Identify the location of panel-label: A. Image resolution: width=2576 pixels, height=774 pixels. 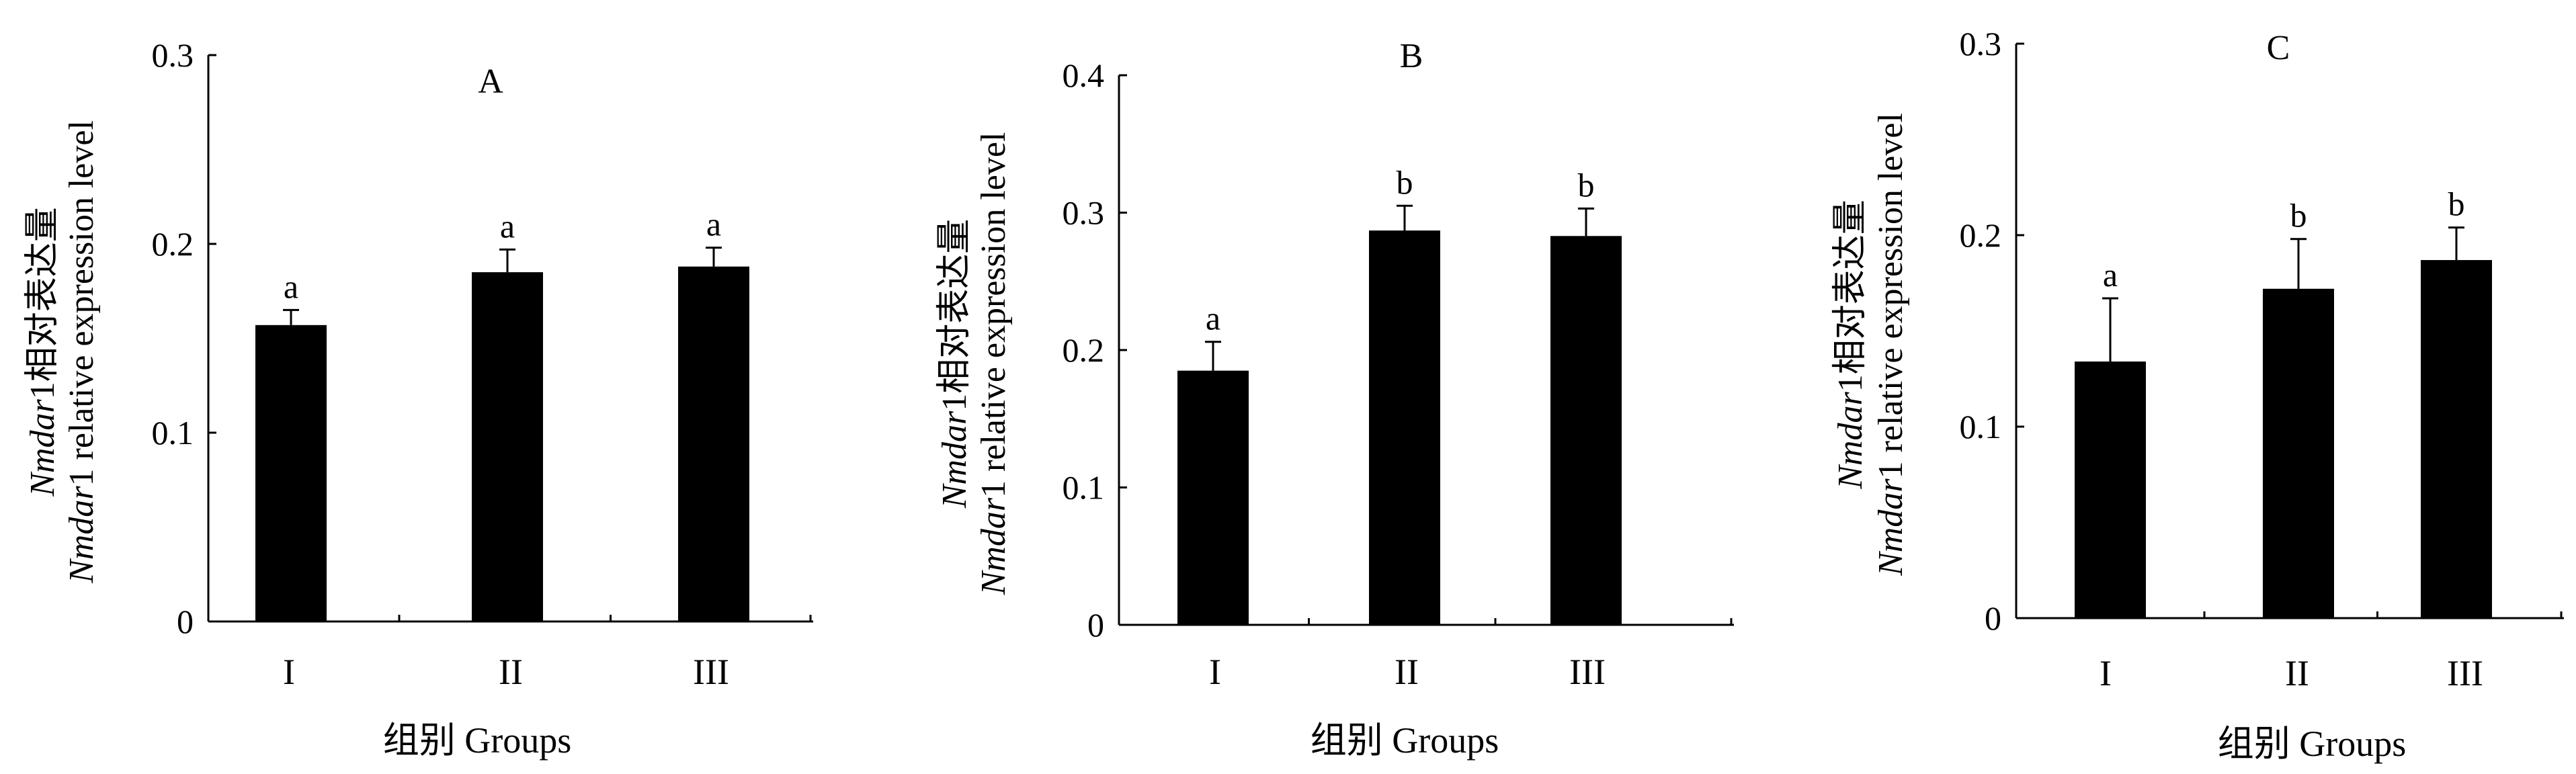
(490, 81).